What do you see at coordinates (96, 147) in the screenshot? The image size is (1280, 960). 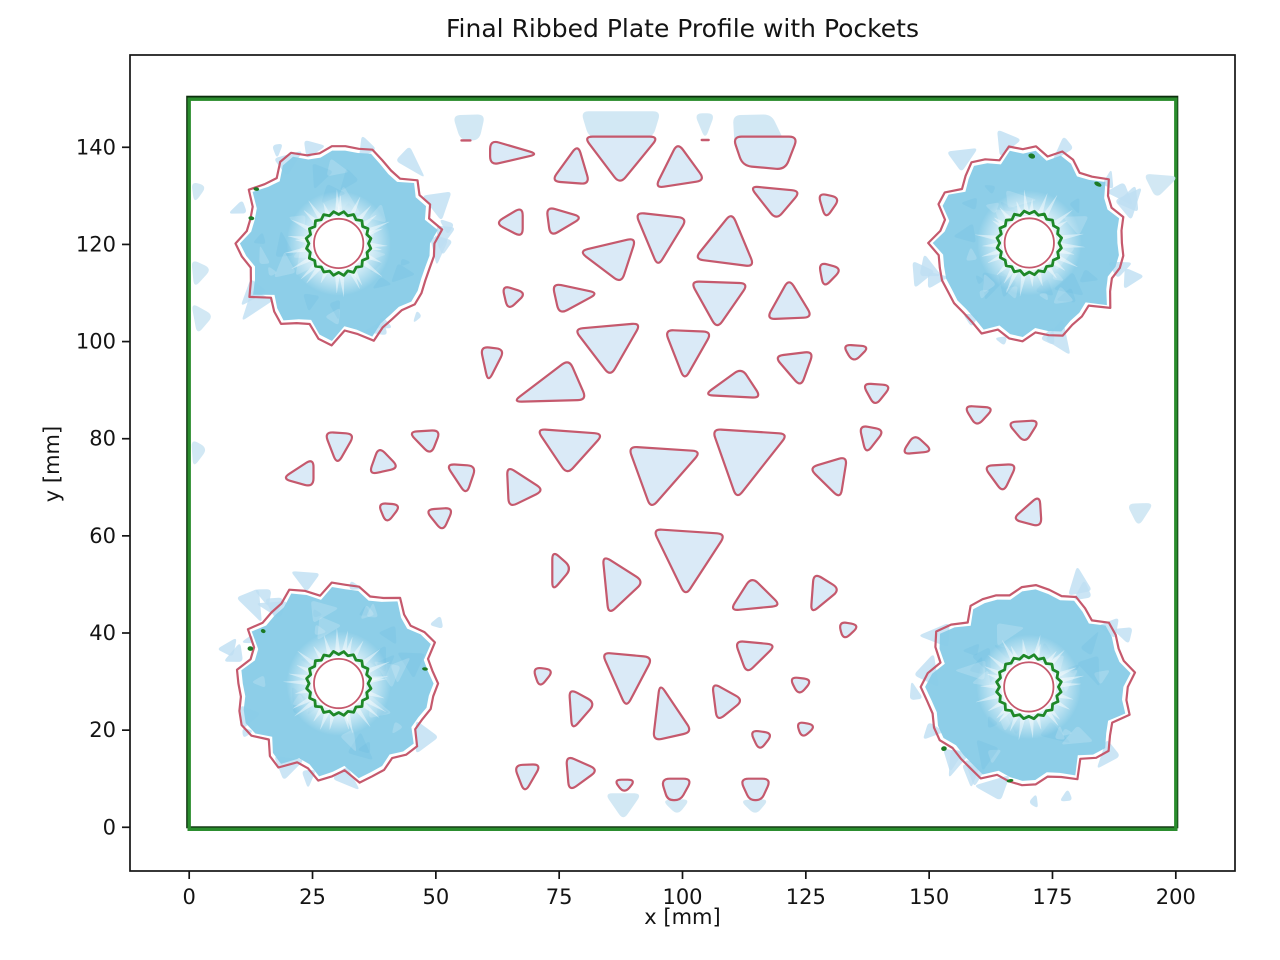 I see `svg-text: 140` at bounding box center [96, 147].